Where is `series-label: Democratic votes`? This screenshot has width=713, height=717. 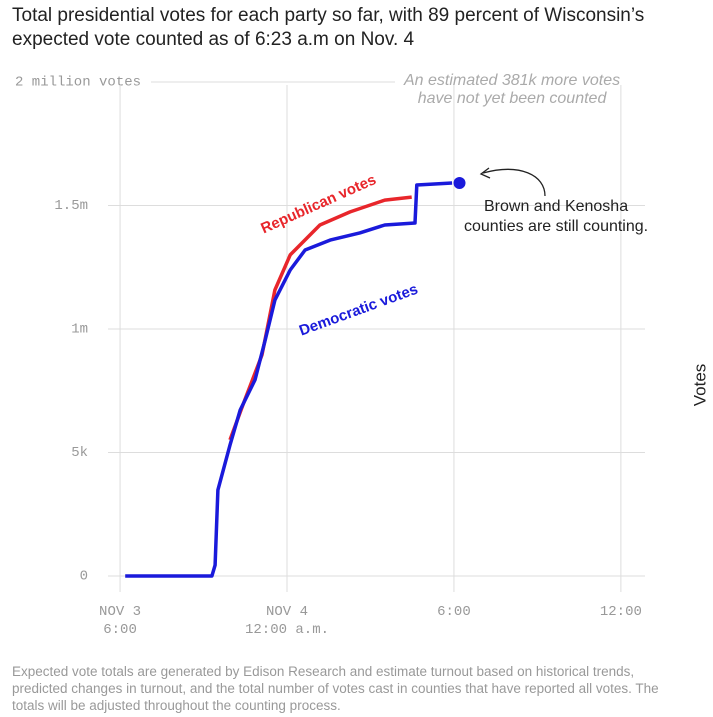
series-label: Democratic votes is located at coordinates (358, 310).